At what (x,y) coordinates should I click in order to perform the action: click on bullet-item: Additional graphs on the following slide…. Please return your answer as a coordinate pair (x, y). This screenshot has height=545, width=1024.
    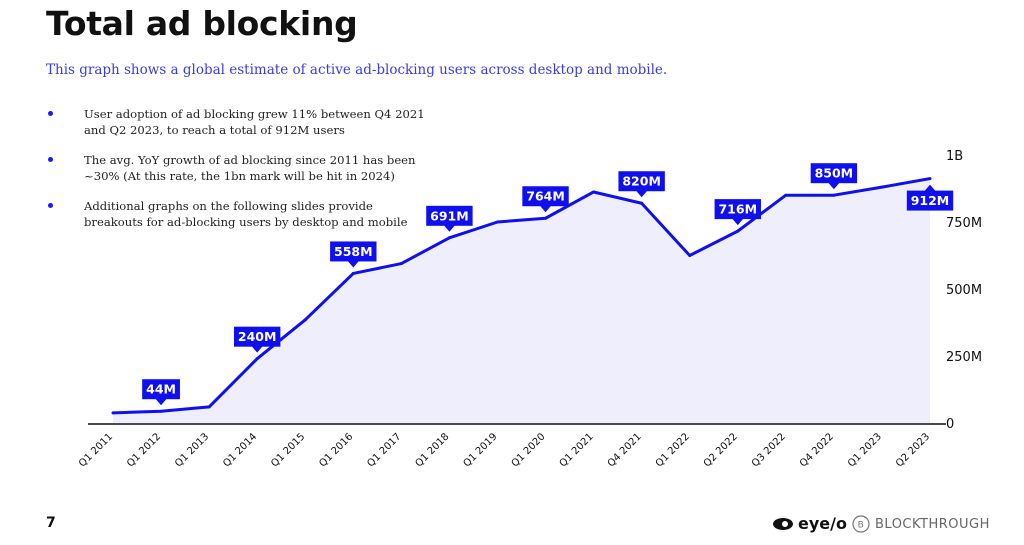
    Looking at the image, I should click on (238, 214).